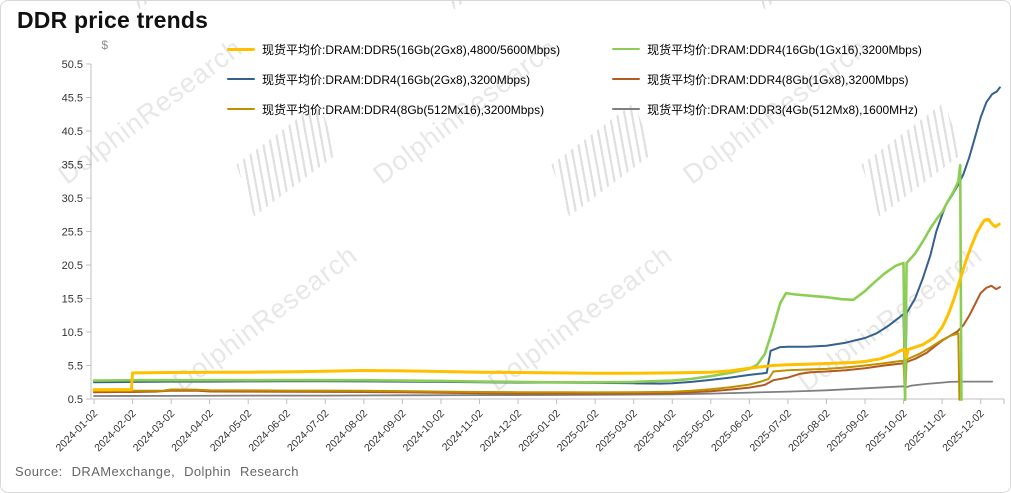 This screenshot has width=1011, height=493. I want to click on y-axis-tick-label: 15.5, so click(72, 300).